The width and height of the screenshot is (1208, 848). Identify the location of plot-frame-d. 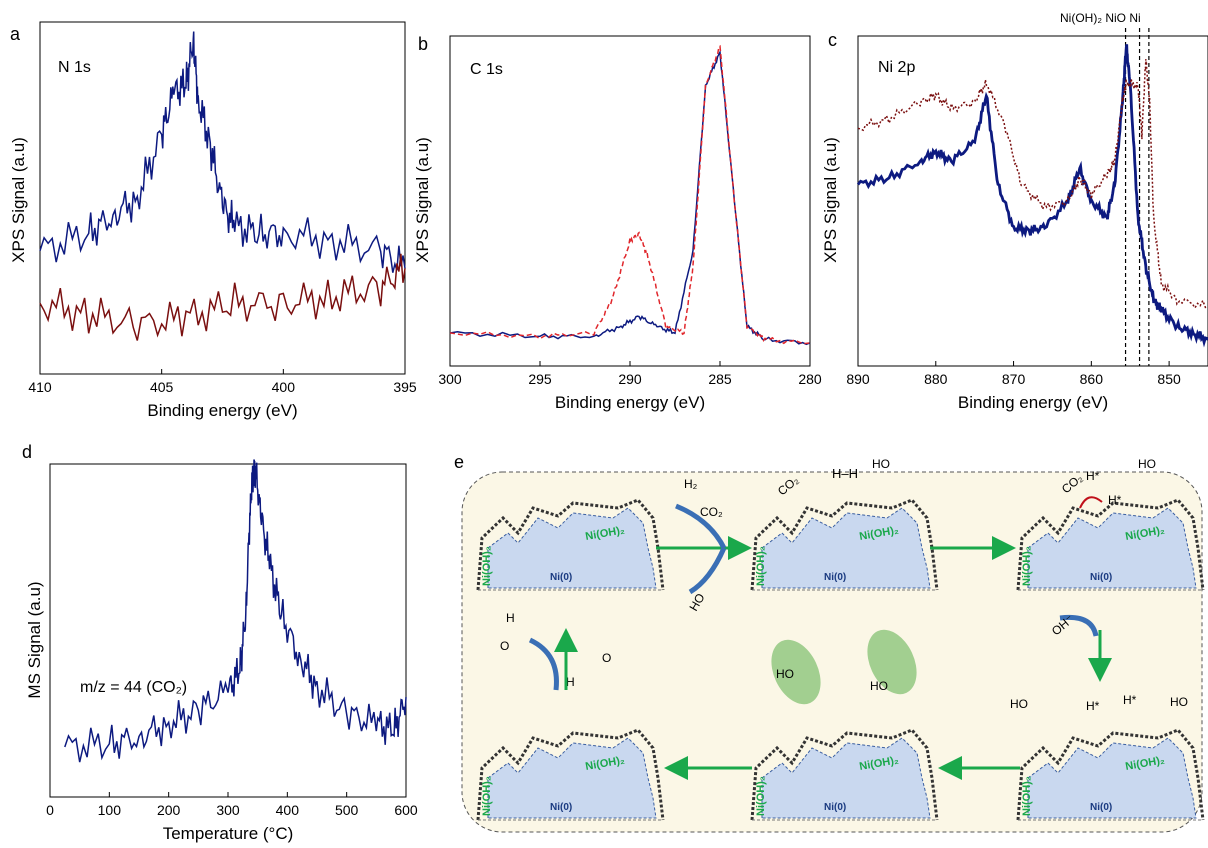
(228, 630).